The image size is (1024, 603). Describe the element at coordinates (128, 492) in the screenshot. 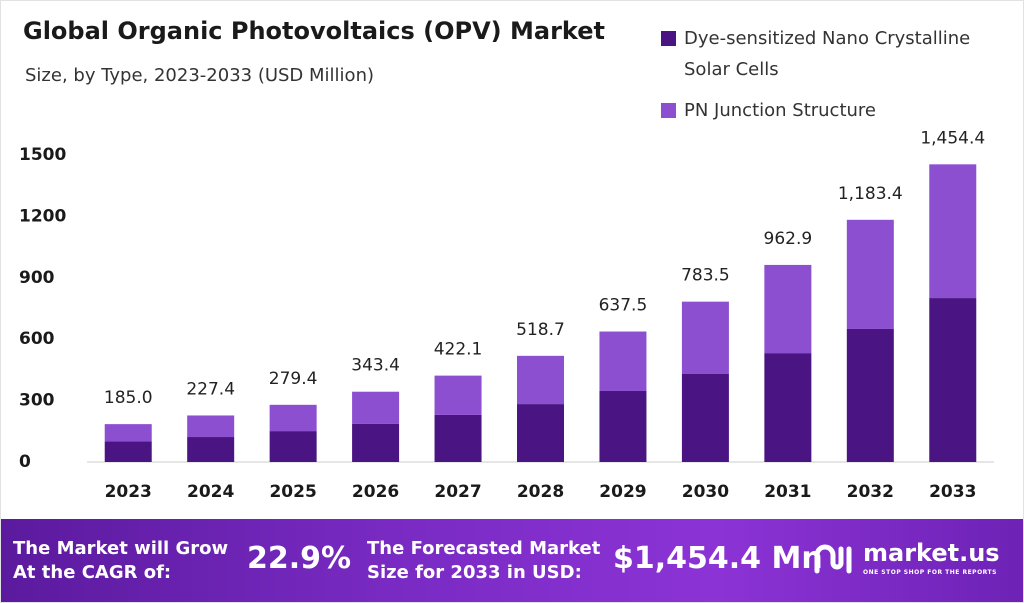

I see `x-tick-label: 2023` at that location.